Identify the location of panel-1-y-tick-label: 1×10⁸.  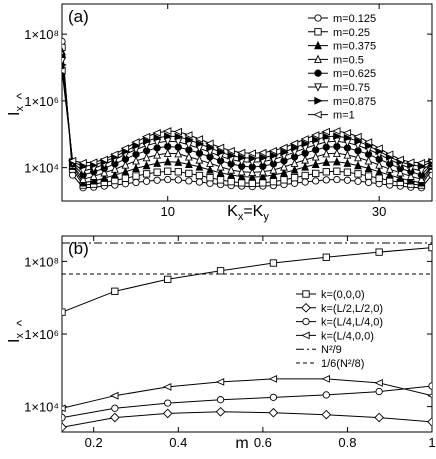
(41, 261).